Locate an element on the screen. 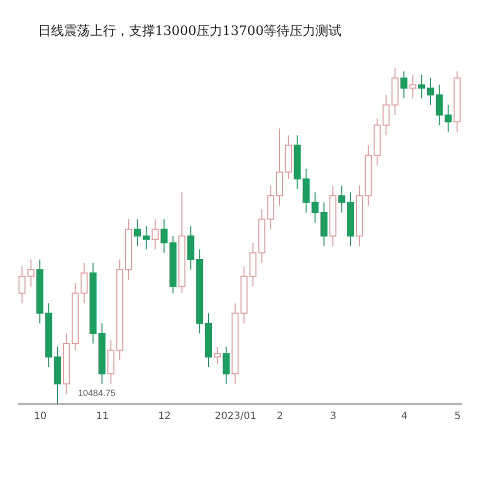 This screenshot has height=480, width=480. x-tick-label: 12 is located at coordinates (164, 416).